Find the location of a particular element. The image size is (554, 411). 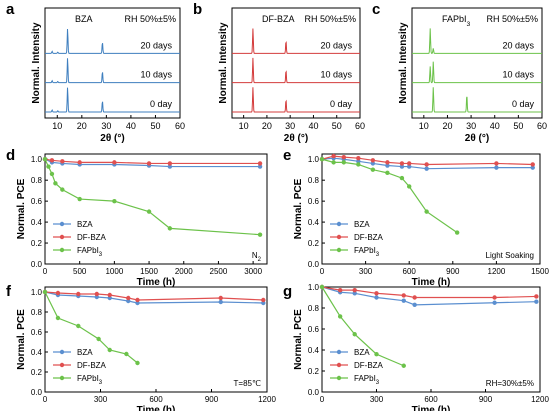

trace-label: 10 days is located at coordinates (336, 75).